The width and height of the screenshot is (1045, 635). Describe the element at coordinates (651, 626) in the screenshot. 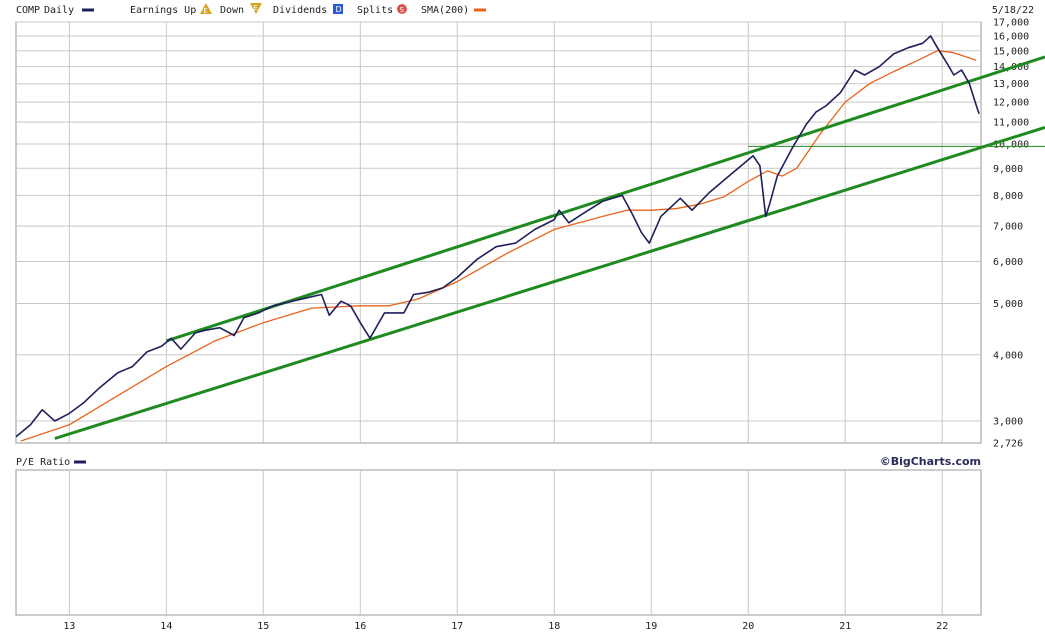

I see `x-tick-label: 19` at that location.